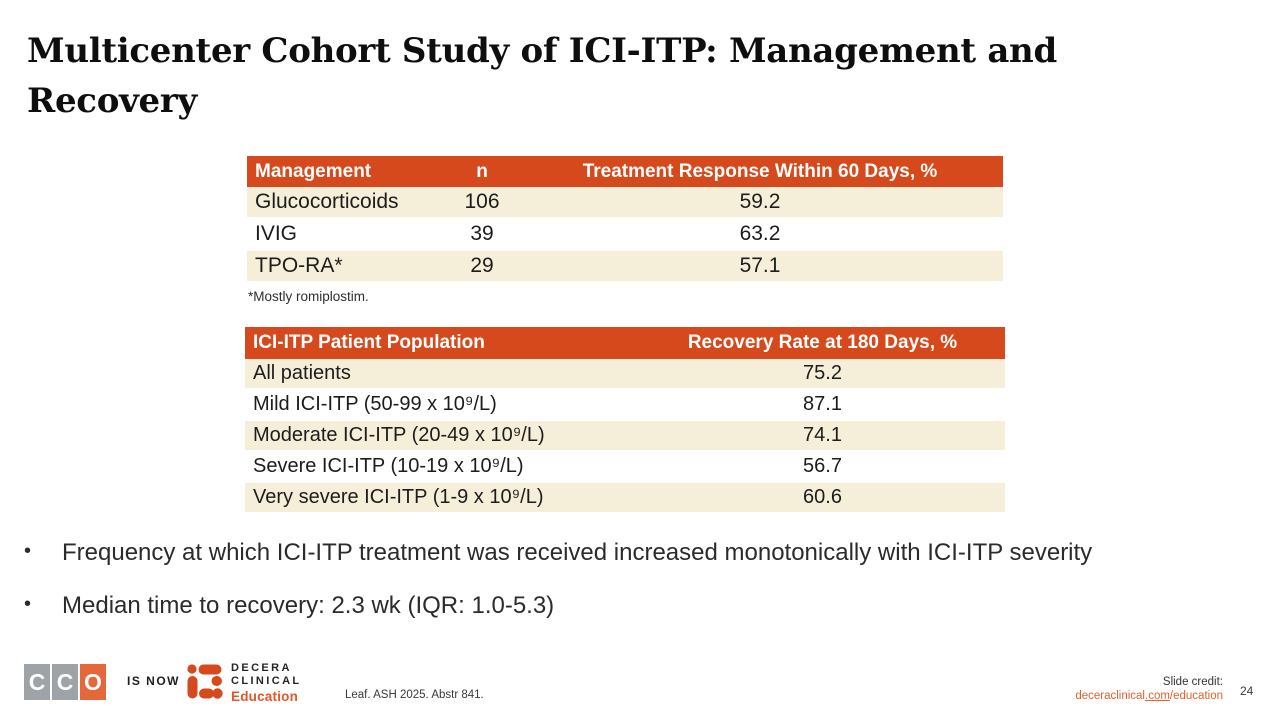 The height and width of the screenshot is (720, 1280). Describe the element at coordinates (760, 233) in the screenshot. I see `cell-response: 63.2` at that location.